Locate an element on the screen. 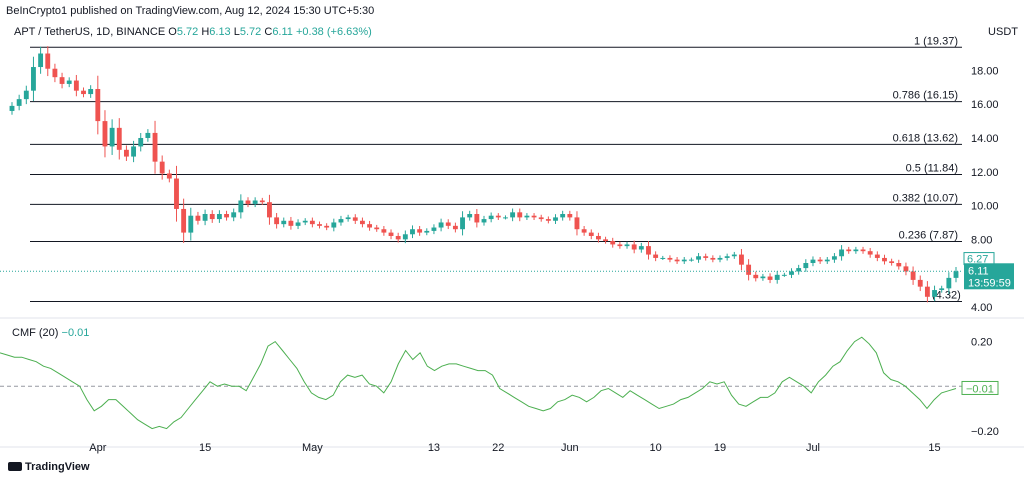 The image size is (1024, 481). tradingview-brand: TradingView is located at coordinates (49, 467).